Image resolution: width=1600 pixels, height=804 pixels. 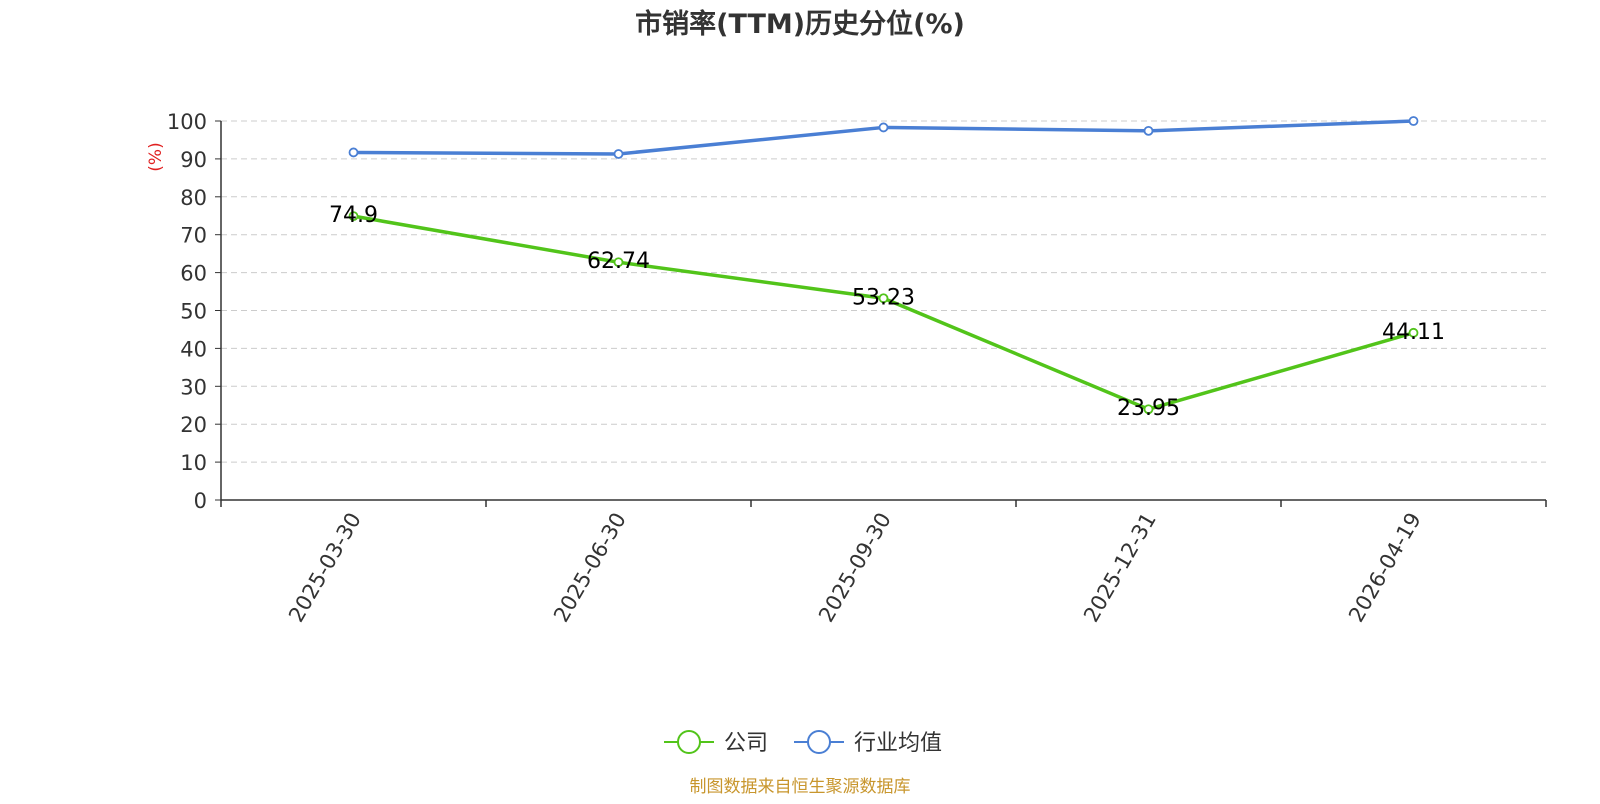 What do you see at coordinates (746, 743) in the screenshot?
I see `legend-label: 公司` at bounding box center [746, 743].